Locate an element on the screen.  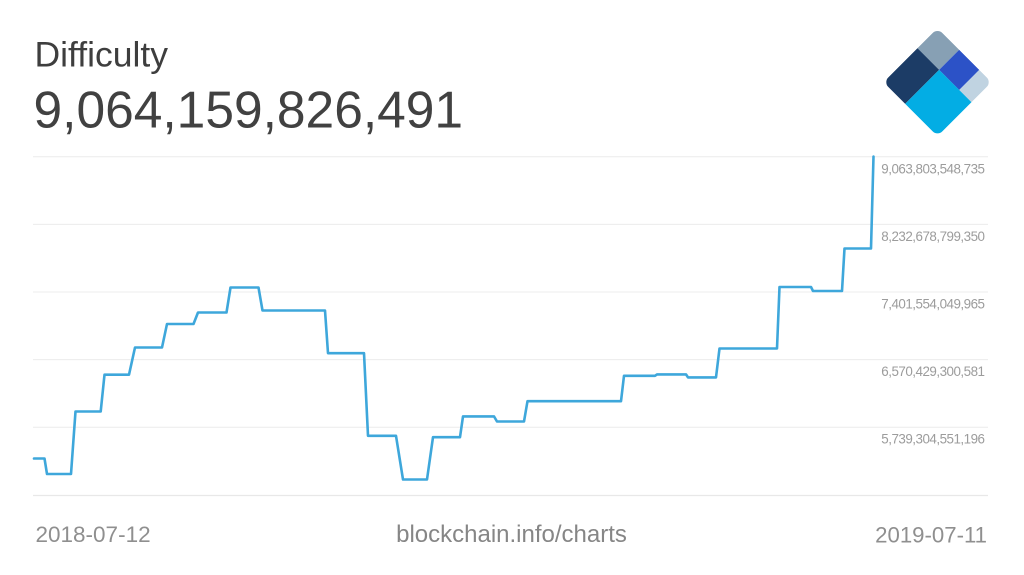
svg-text: 5,739,304,551,196 is located at coordinates (932, 439).